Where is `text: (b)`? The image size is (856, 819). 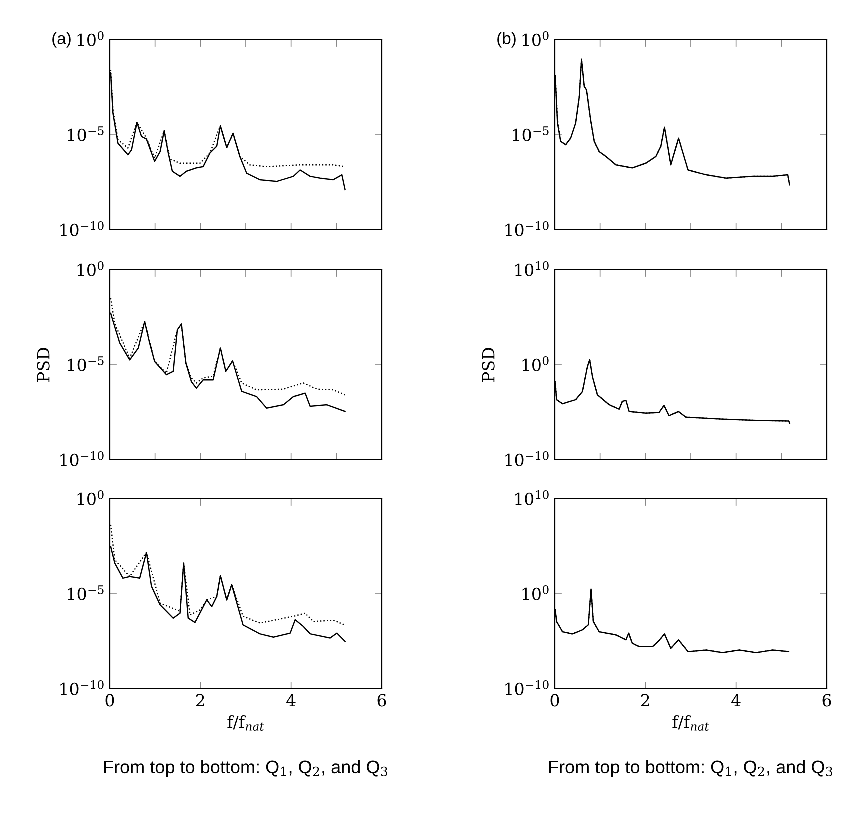 text: (b) is located at coordinates (507, 40).